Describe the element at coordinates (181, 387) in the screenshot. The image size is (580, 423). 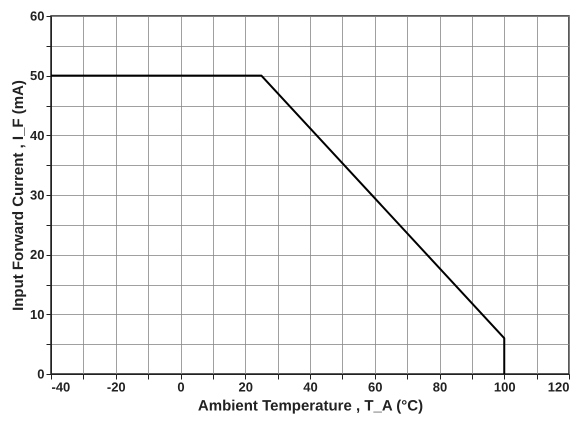
I see `x-tick-label: 0` at that location.